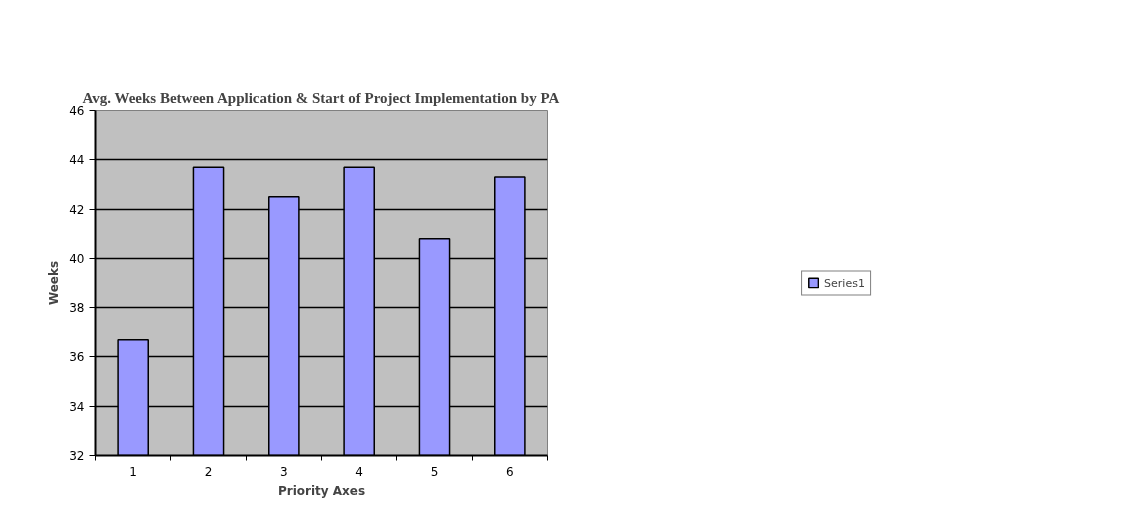 This screenshot has width=1133, height=531. What do you see at coordinates (510, 471) in the screenshot?
I see `x-tick-label: 6` at bounding box center [510, 471].